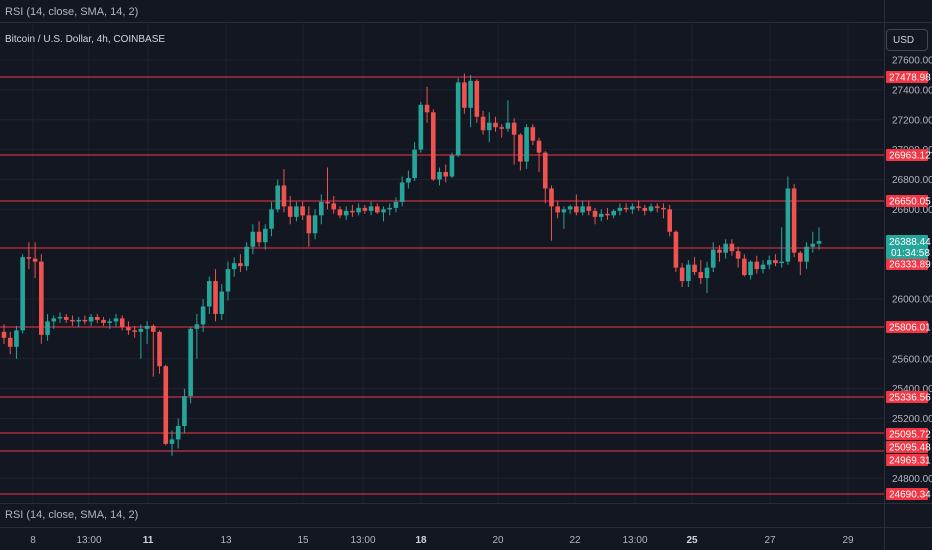  Describe the element at coordinates (912, 180) in the screenshot. I see `y-tick-label: 26800.00` at that location.